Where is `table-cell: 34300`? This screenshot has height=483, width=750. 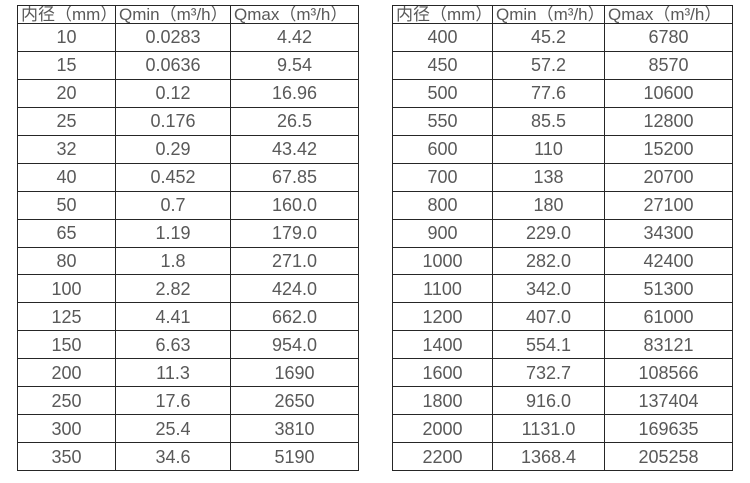 table-cell: 34300 is located at coordinates (668, 233).